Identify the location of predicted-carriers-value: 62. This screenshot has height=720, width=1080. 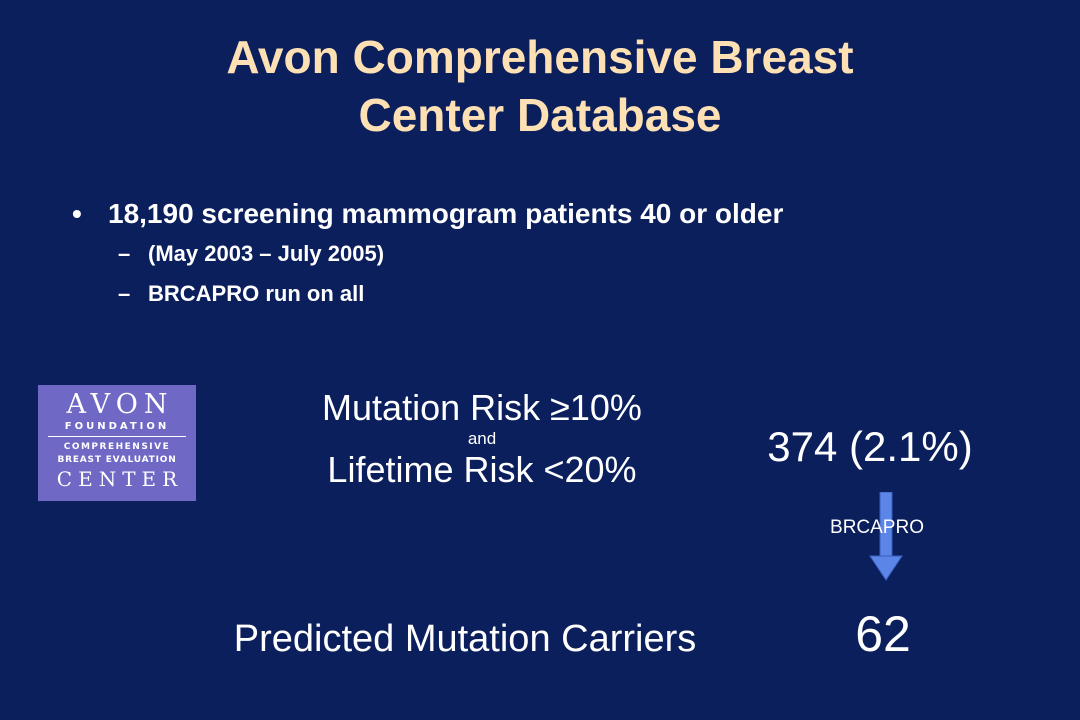
(883, 634).